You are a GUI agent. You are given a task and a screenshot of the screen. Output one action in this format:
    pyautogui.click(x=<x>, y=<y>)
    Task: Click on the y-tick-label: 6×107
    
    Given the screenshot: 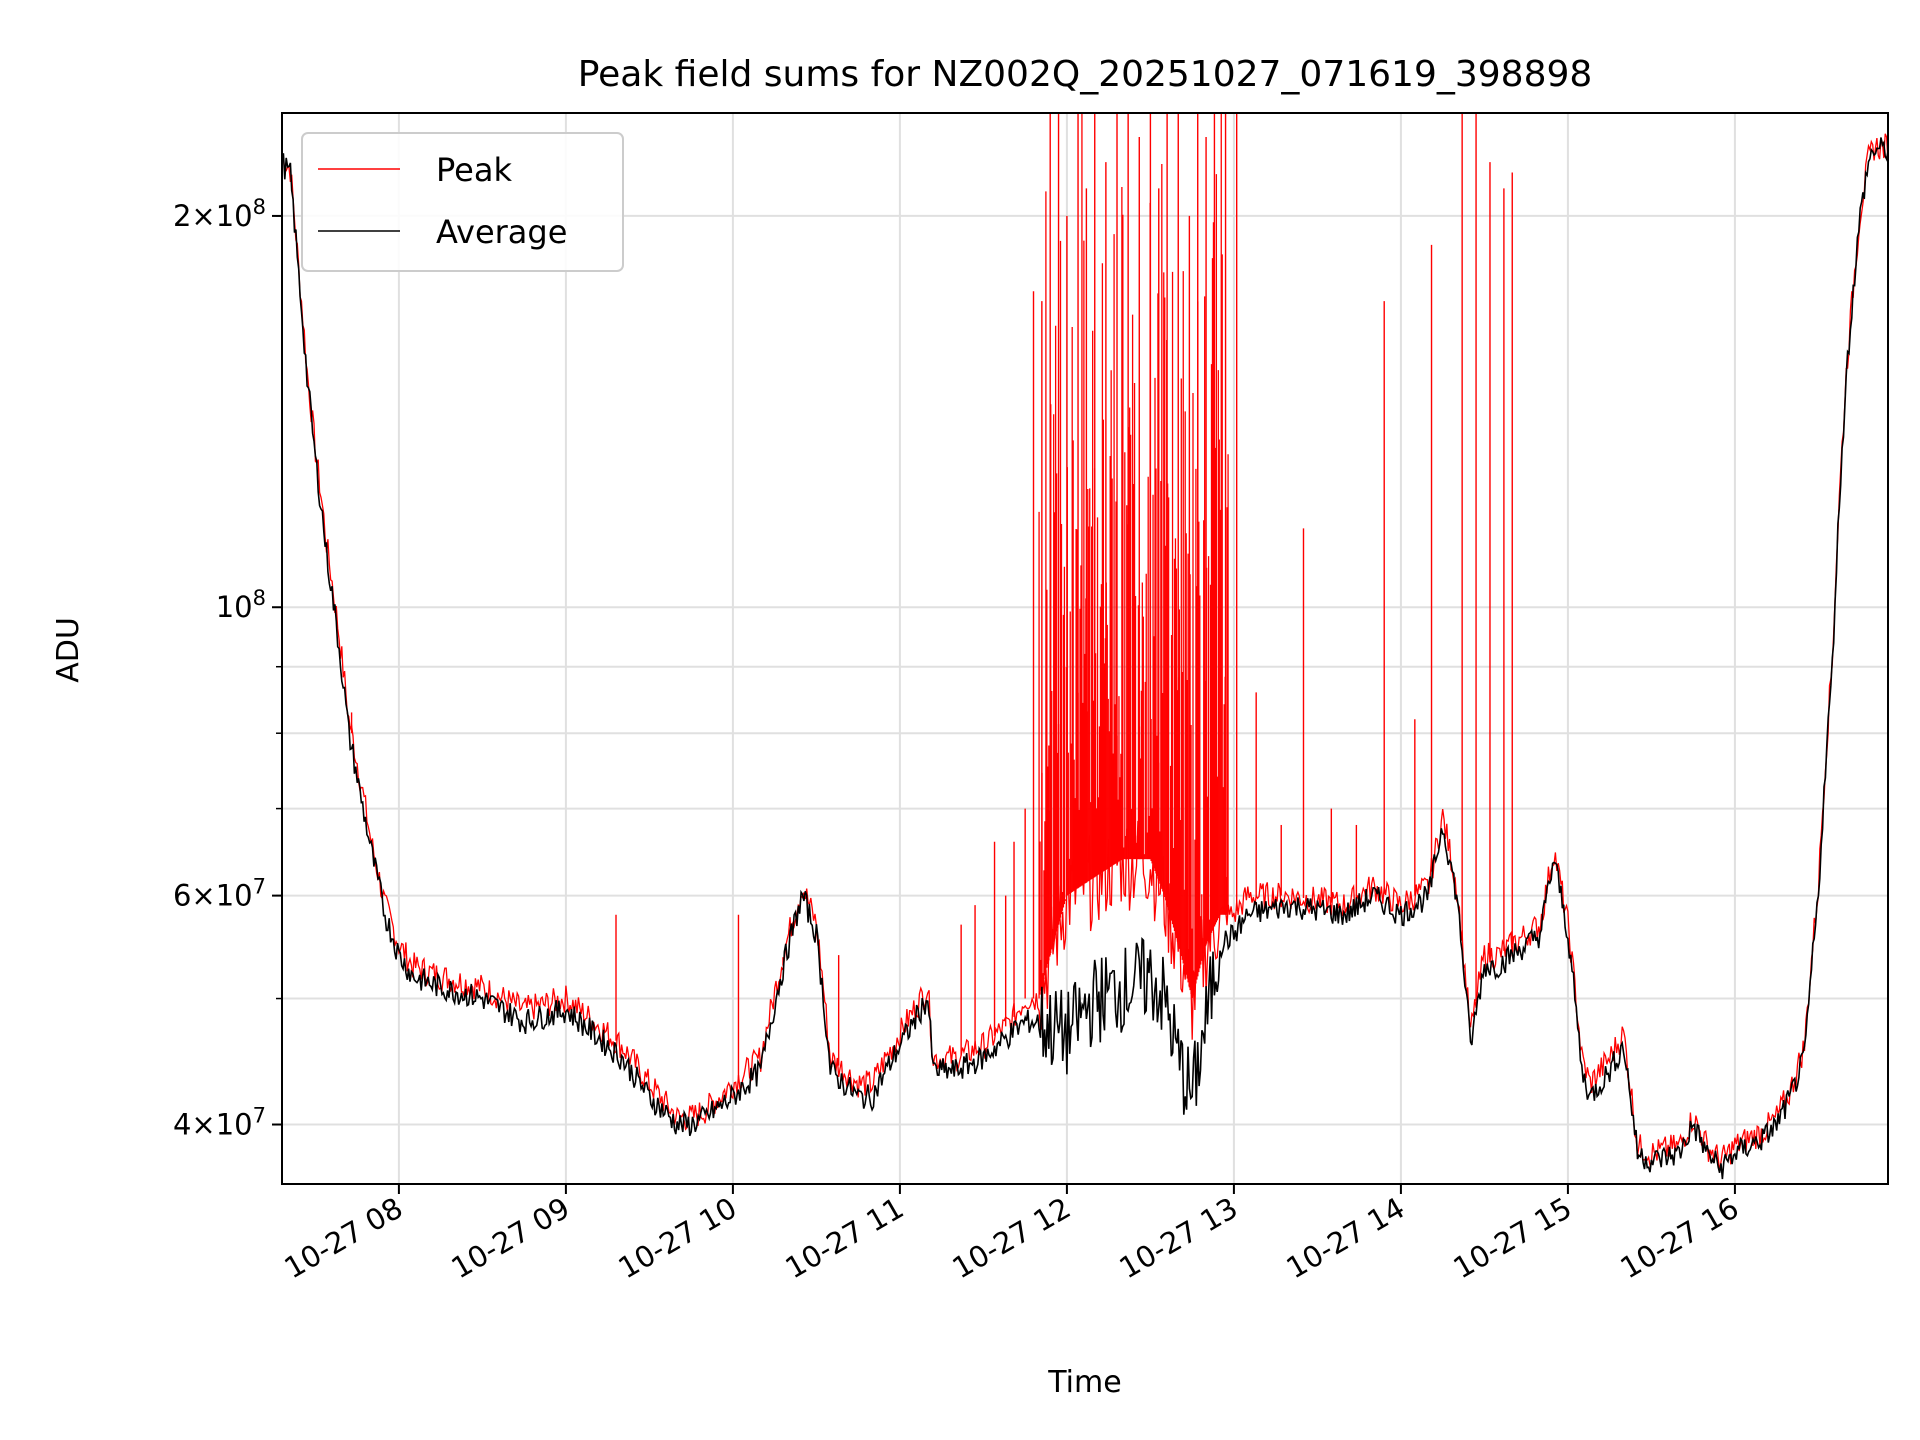 What is the action you would take?
    pyautogui.click(x=219, y=894)
    